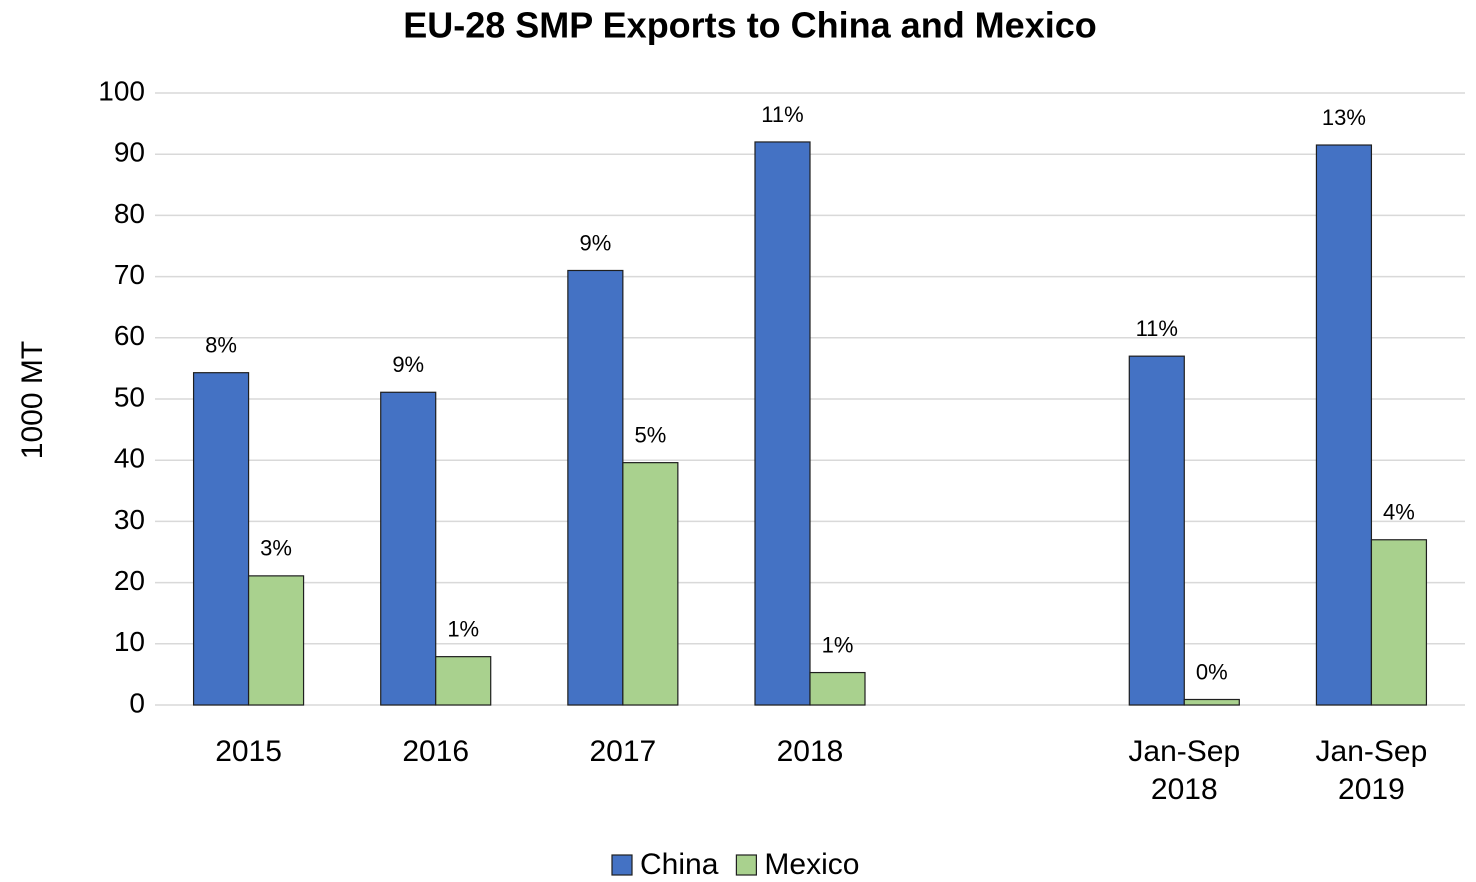 This screenshot has height=882, width=1476. I want to click on y-tick-label: 70, so click(129, 274).